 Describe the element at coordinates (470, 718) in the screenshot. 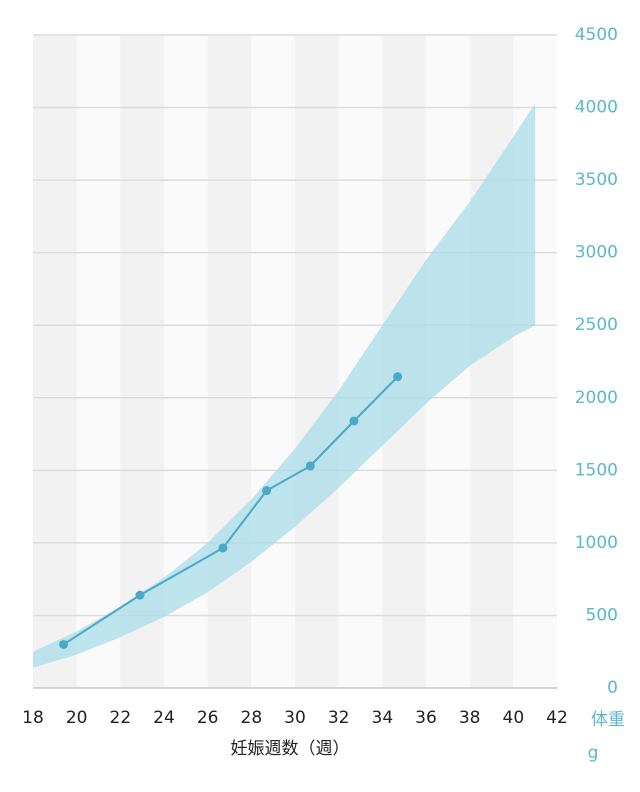

I see `x-tick-label: 38` at that location.